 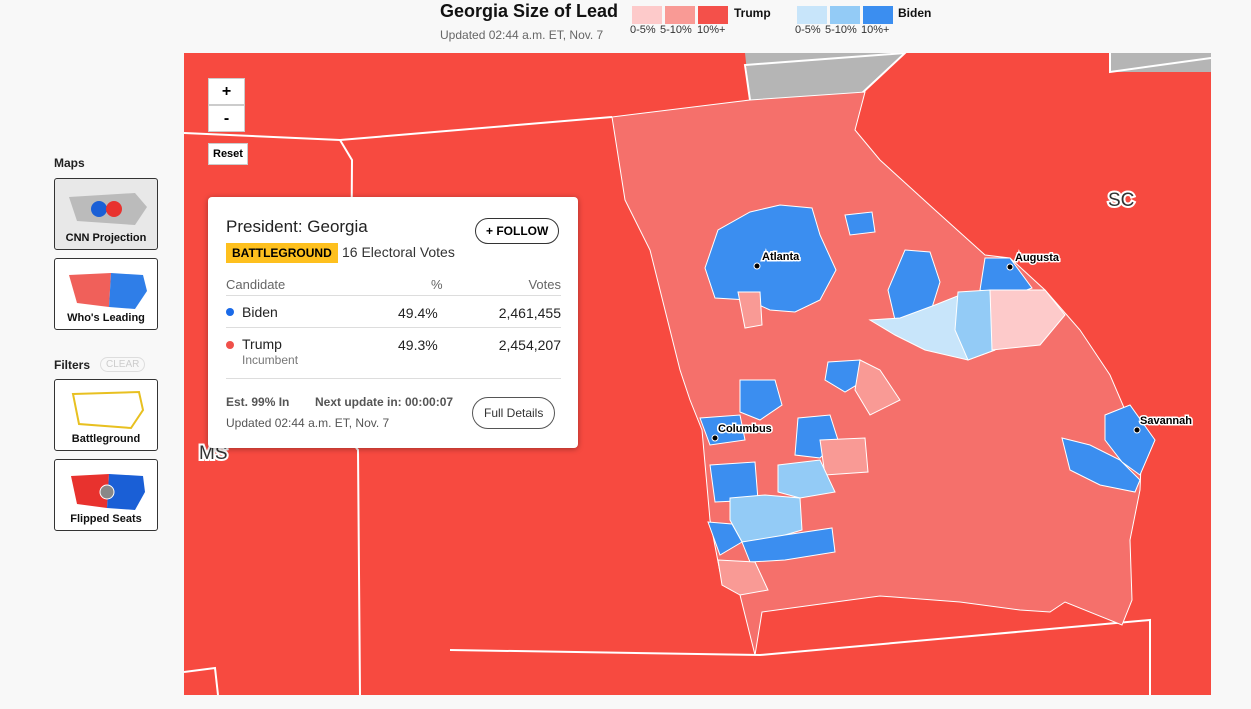 I want to click on legend-name: Trump, so click(x=752, y=13).